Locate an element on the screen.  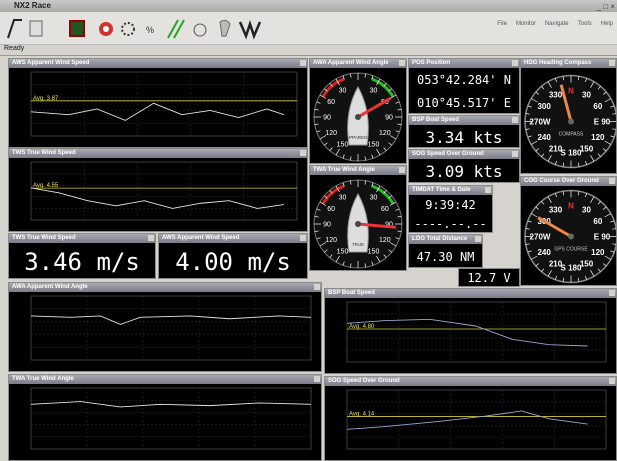
graph-plot: Avg. 4.14 is located at coordinates (476, 419).